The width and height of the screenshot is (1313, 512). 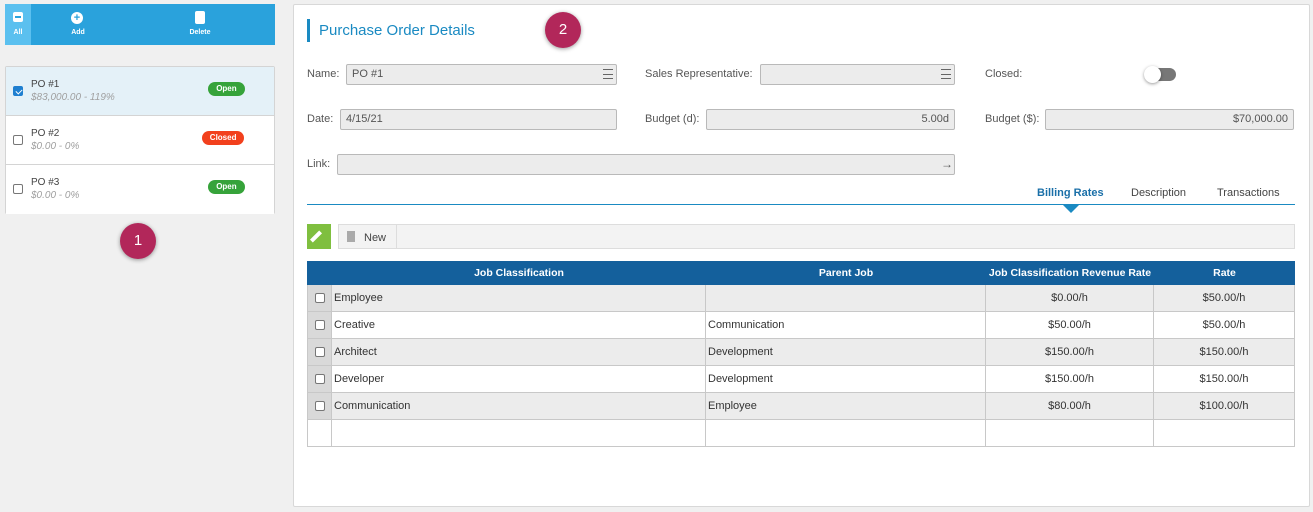 What do you see at coordinates (816, 236) in the screenshot?
I see `grid-toolbar` at bounding box center [816, 236].